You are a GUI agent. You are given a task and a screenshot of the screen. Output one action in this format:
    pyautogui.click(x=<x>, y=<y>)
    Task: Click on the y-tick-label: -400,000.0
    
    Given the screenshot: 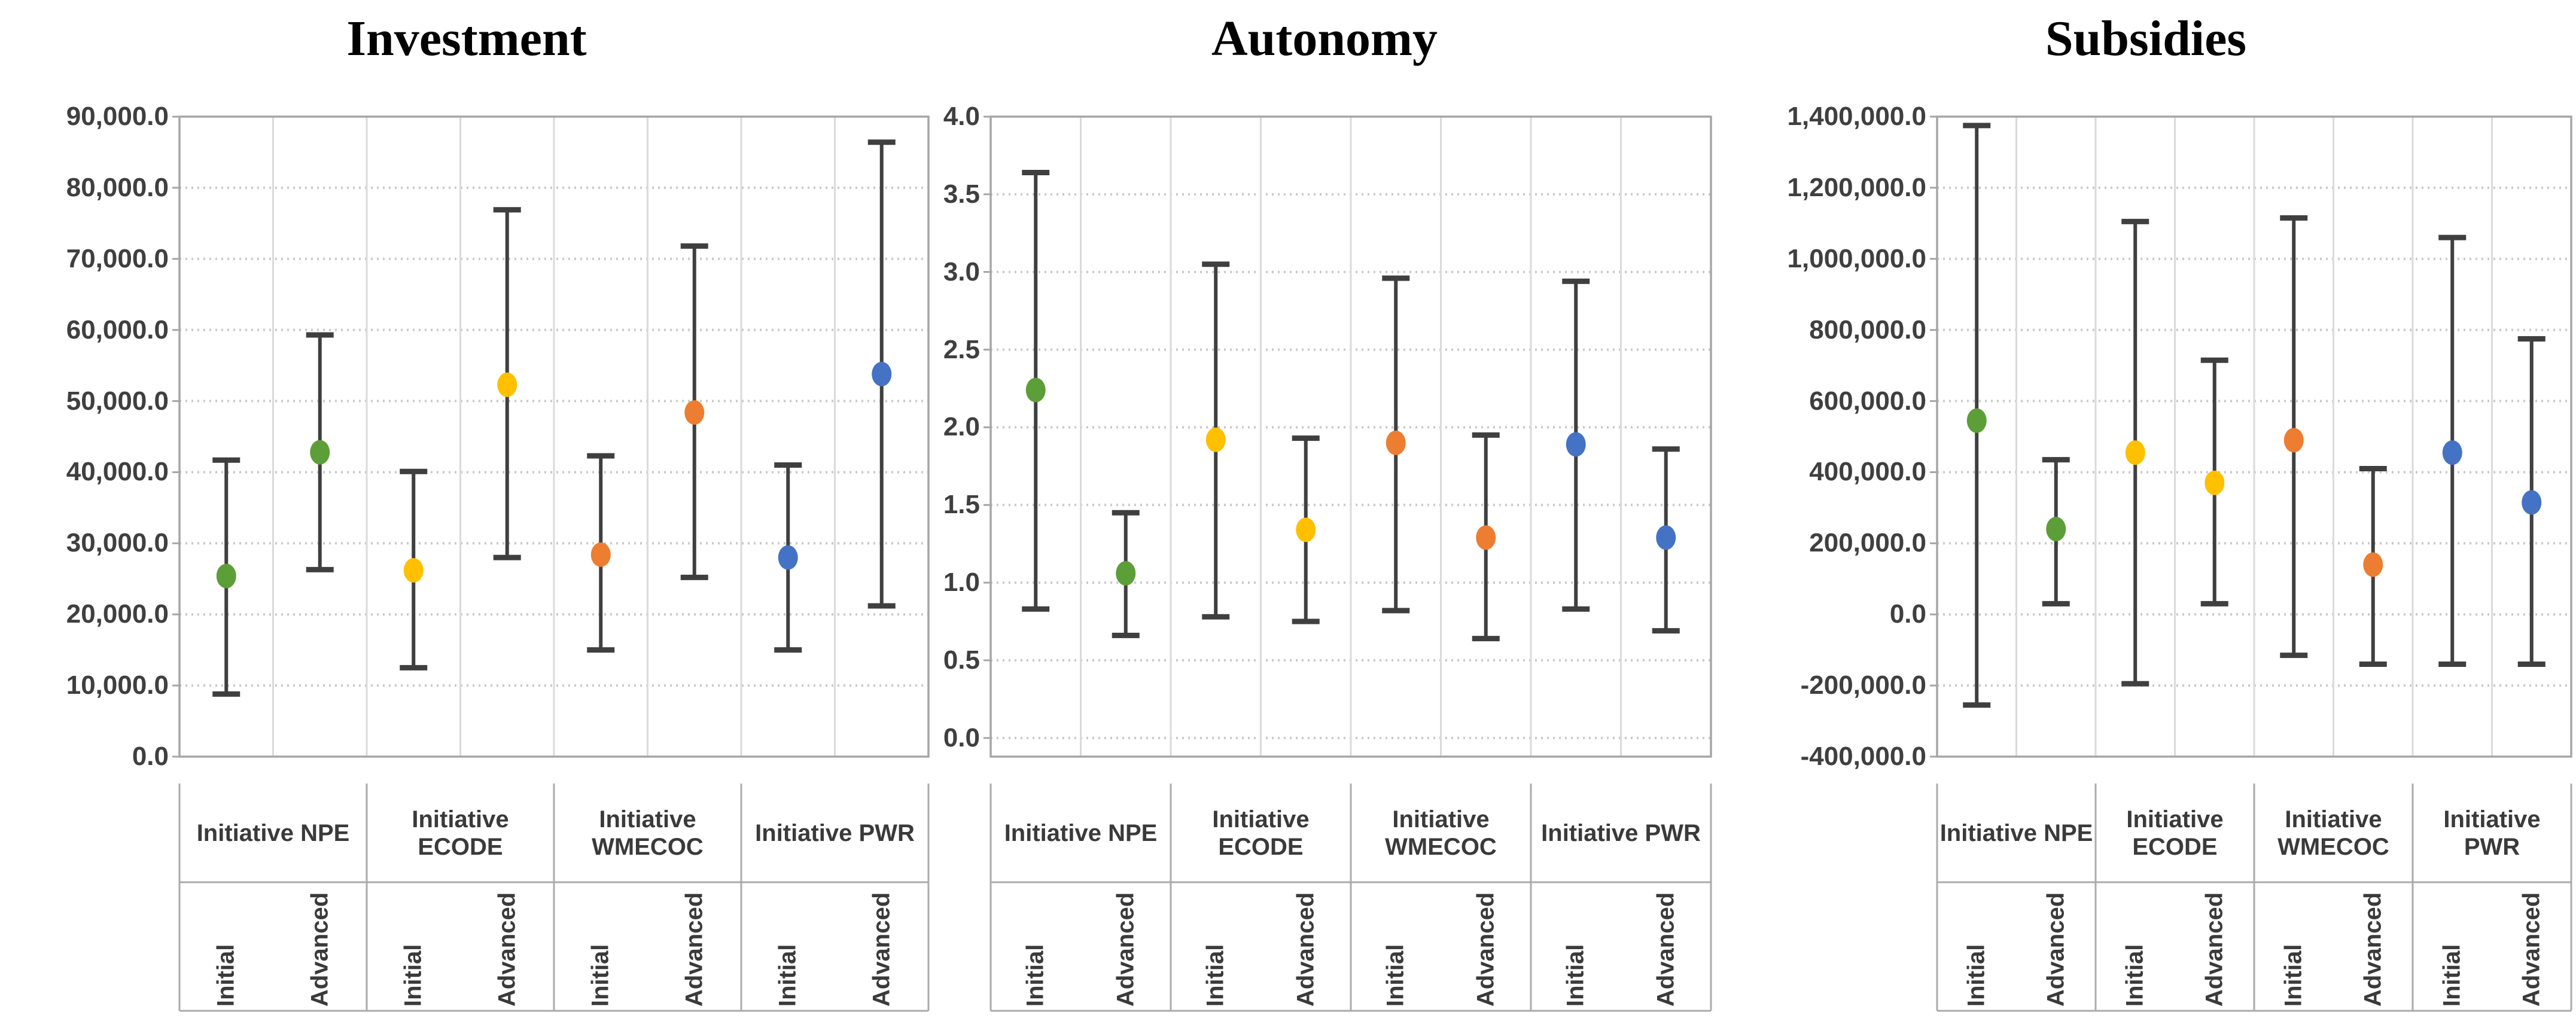 What is the action you would take?
    pyautogui.click(x=1863, y=756)
    